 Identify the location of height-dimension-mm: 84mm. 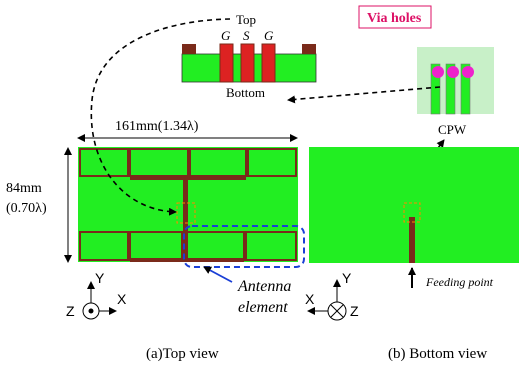
(24, 188).